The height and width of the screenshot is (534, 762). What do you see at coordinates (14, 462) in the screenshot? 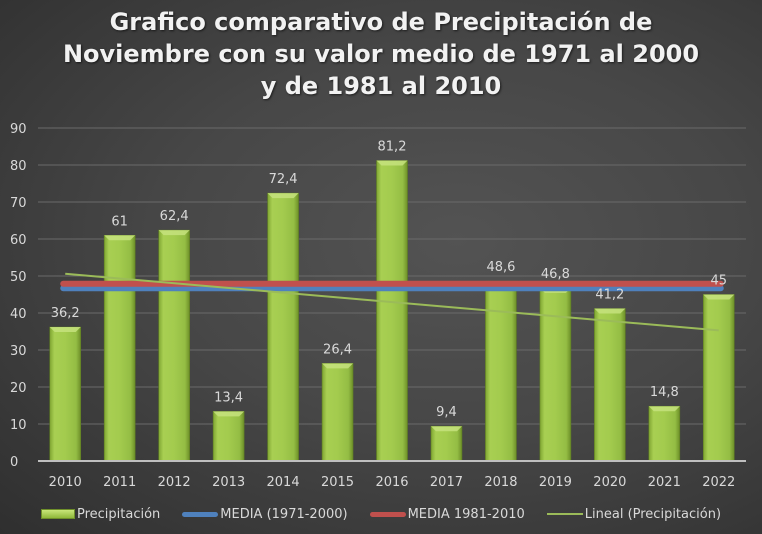
I see `y-tick-label: 0` at bounding box center [14, 462].